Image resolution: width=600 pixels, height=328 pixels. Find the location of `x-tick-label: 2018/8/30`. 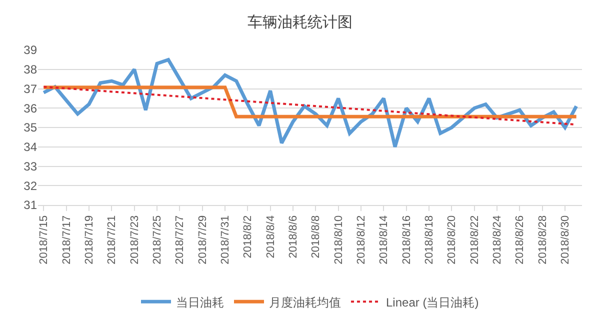

x-tick-label: 2018/8/30 is located at coordinates (566, 239).